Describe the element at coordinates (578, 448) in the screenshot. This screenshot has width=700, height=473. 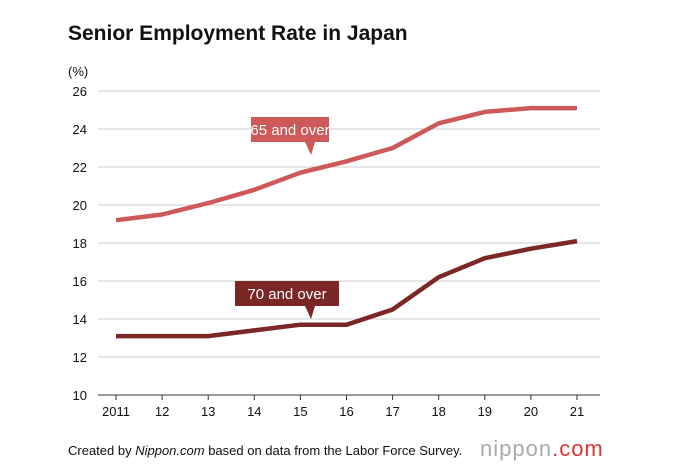
I see `logo-domain: .com` at that location.